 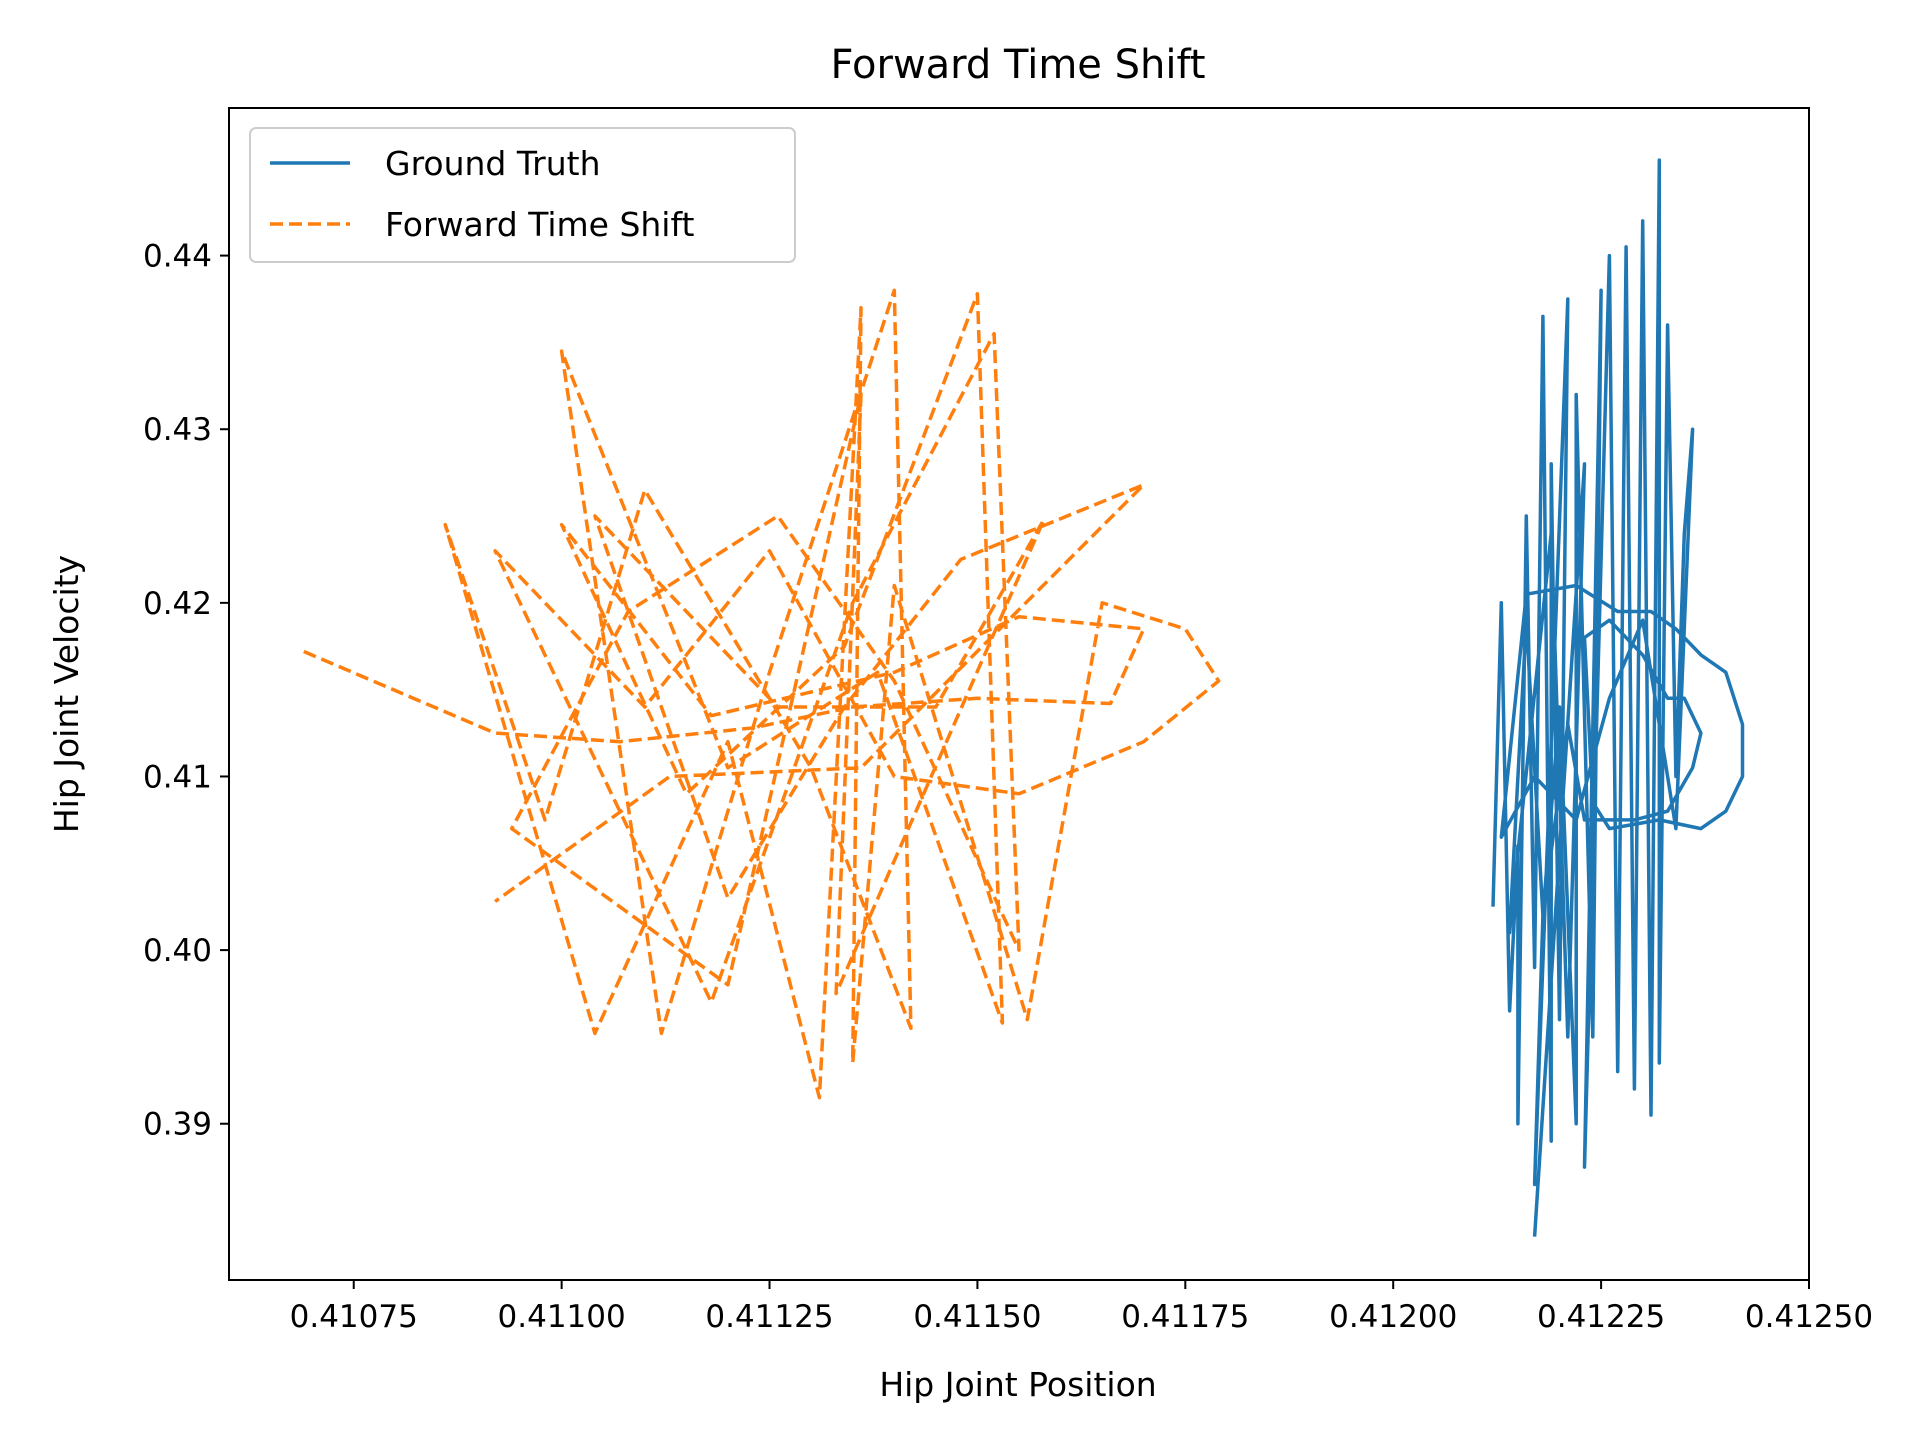 What do you see at coordinates (177, 604) in the screenshot?
I see `y-tick-label: 0.42` at bounding box center [177, 604].